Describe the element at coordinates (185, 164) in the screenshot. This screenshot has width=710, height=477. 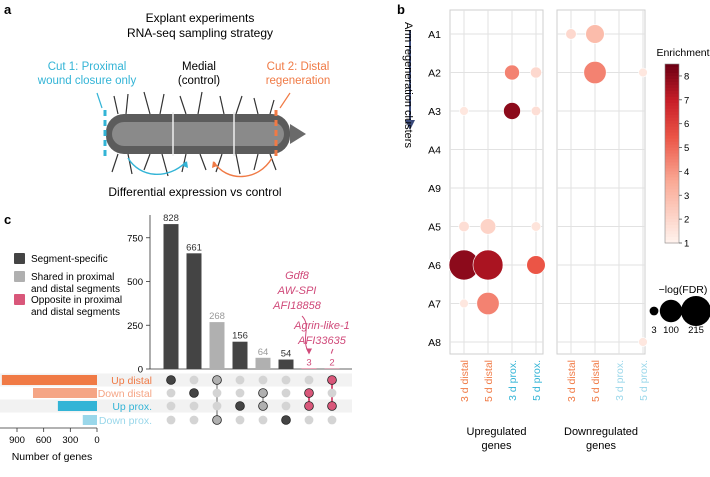
I see `proximal-arrowhead` at that location.